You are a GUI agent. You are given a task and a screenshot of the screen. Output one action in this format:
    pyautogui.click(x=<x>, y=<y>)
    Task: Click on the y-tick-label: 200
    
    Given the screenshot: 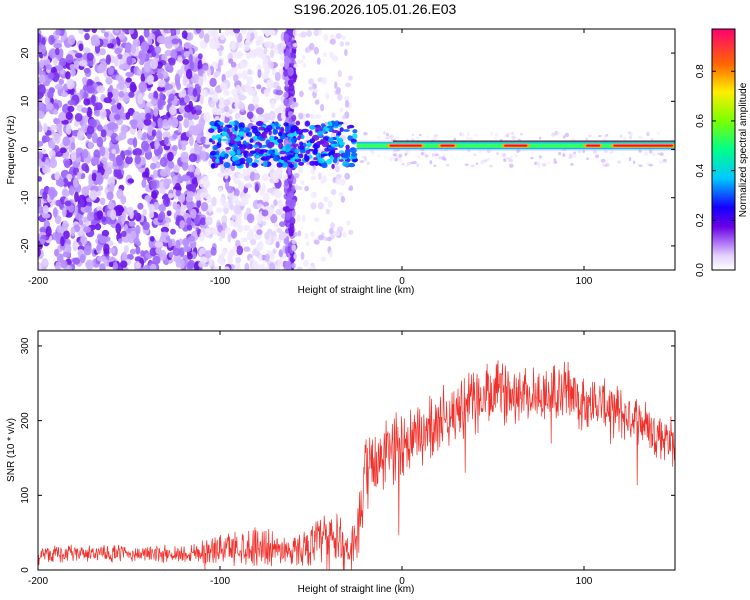 What is the action you would take?
    pyautogui.click(x=25, y=420)
    